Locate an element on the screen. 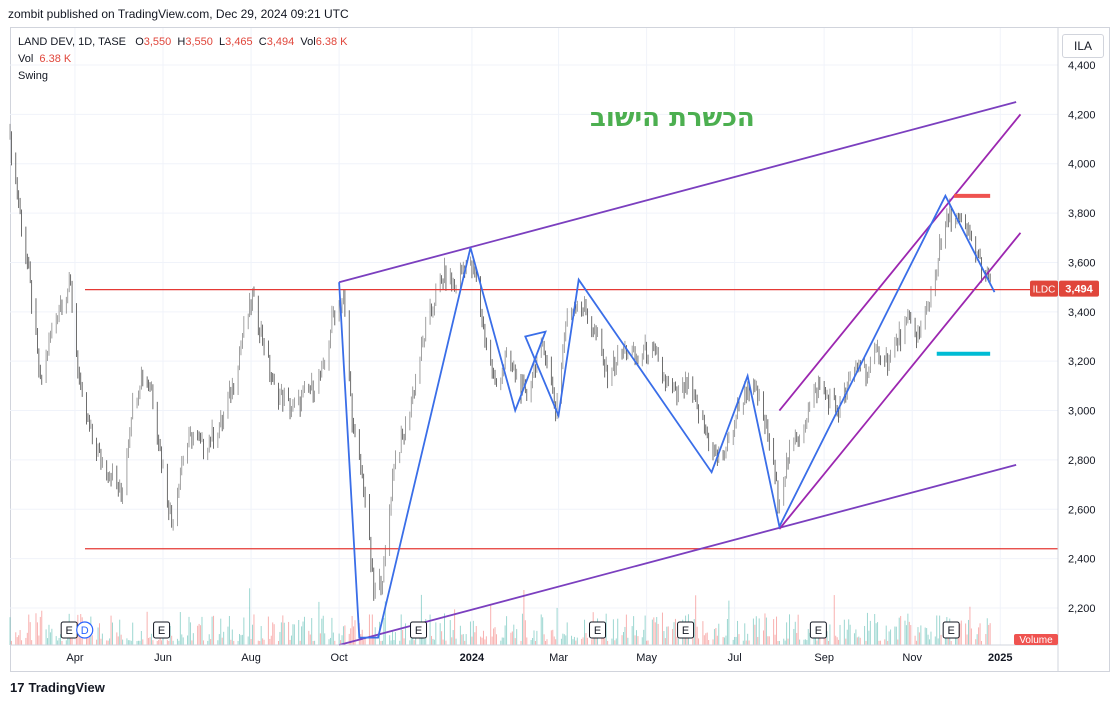  x-tick-label: Nov is located at coordinates (912, 658).